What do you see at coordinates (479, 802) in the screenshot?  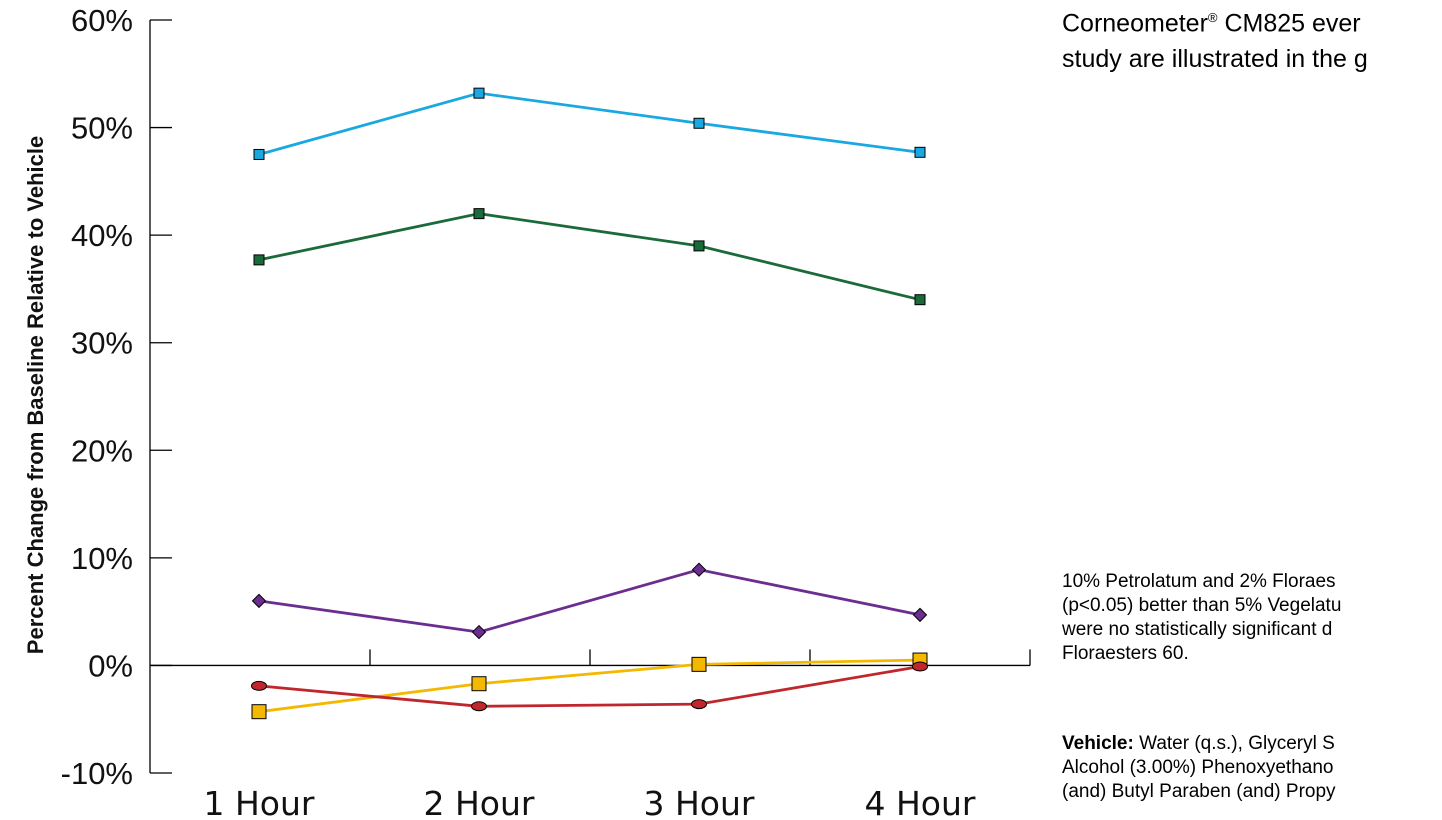 I see `x-tick-label: 2 Hour` at bounding box center [479, 802].